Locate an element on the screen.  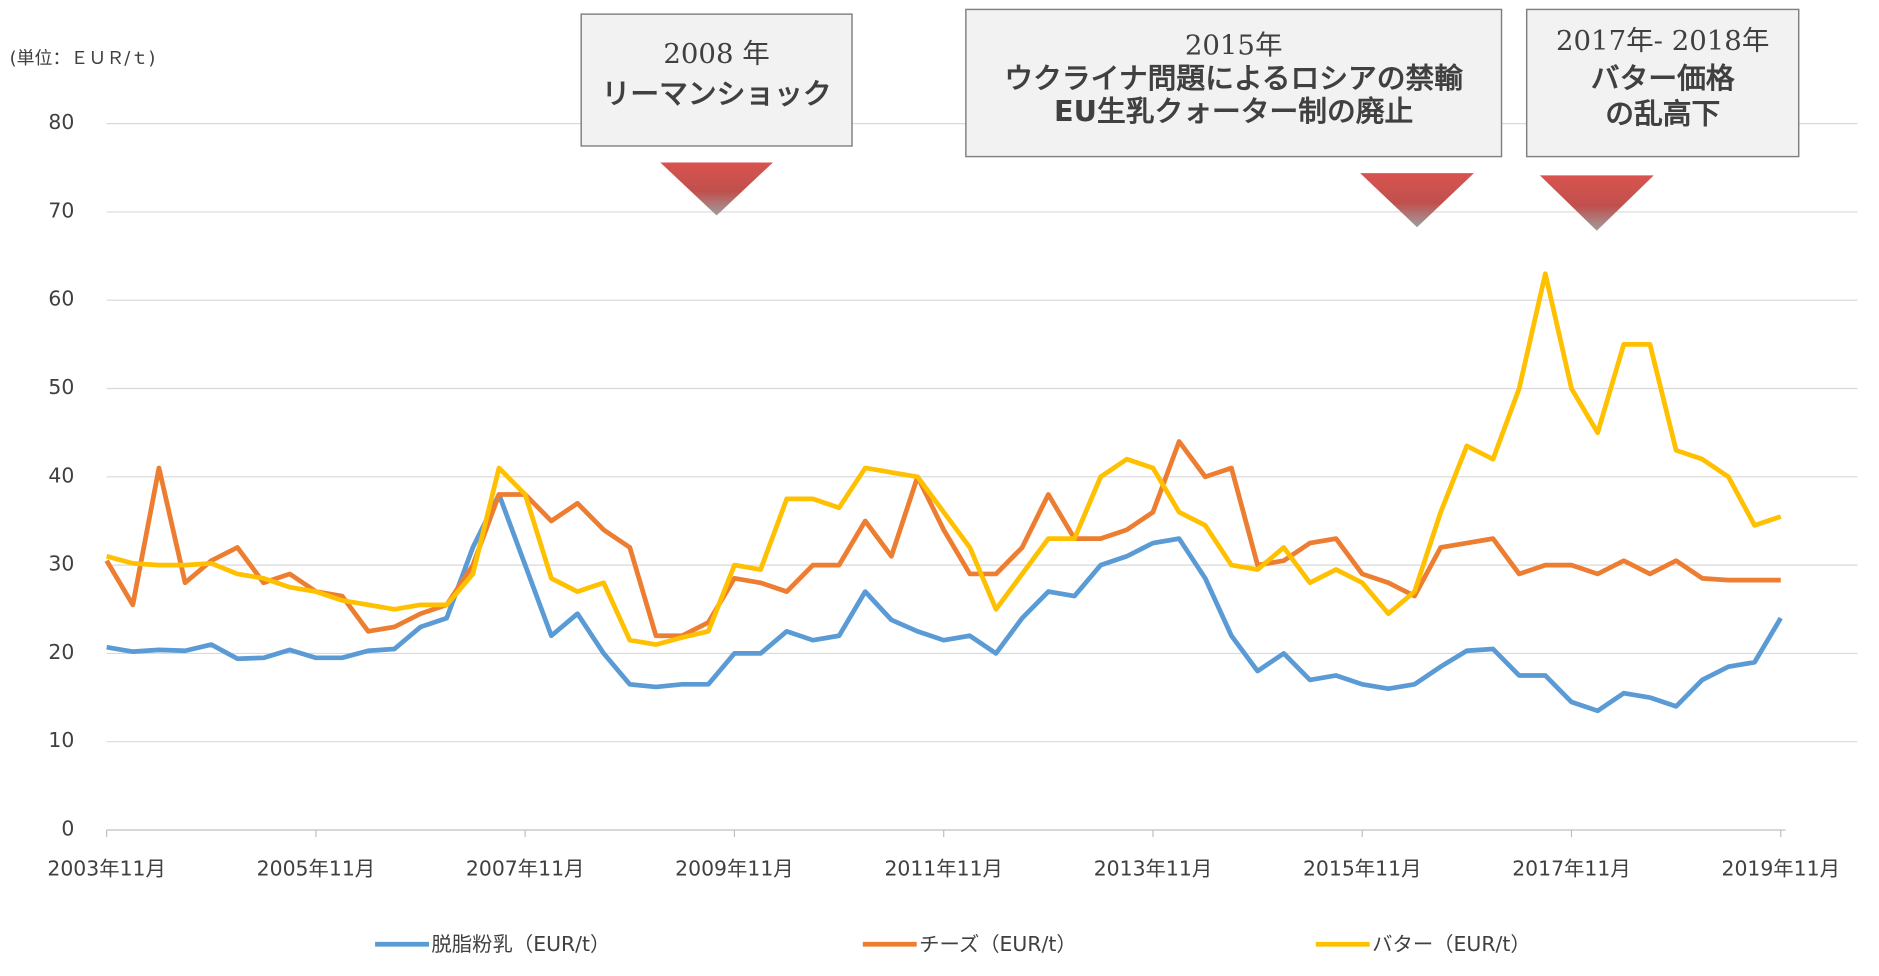
y-tick-label: 10 is located at coordinates (61, 740).